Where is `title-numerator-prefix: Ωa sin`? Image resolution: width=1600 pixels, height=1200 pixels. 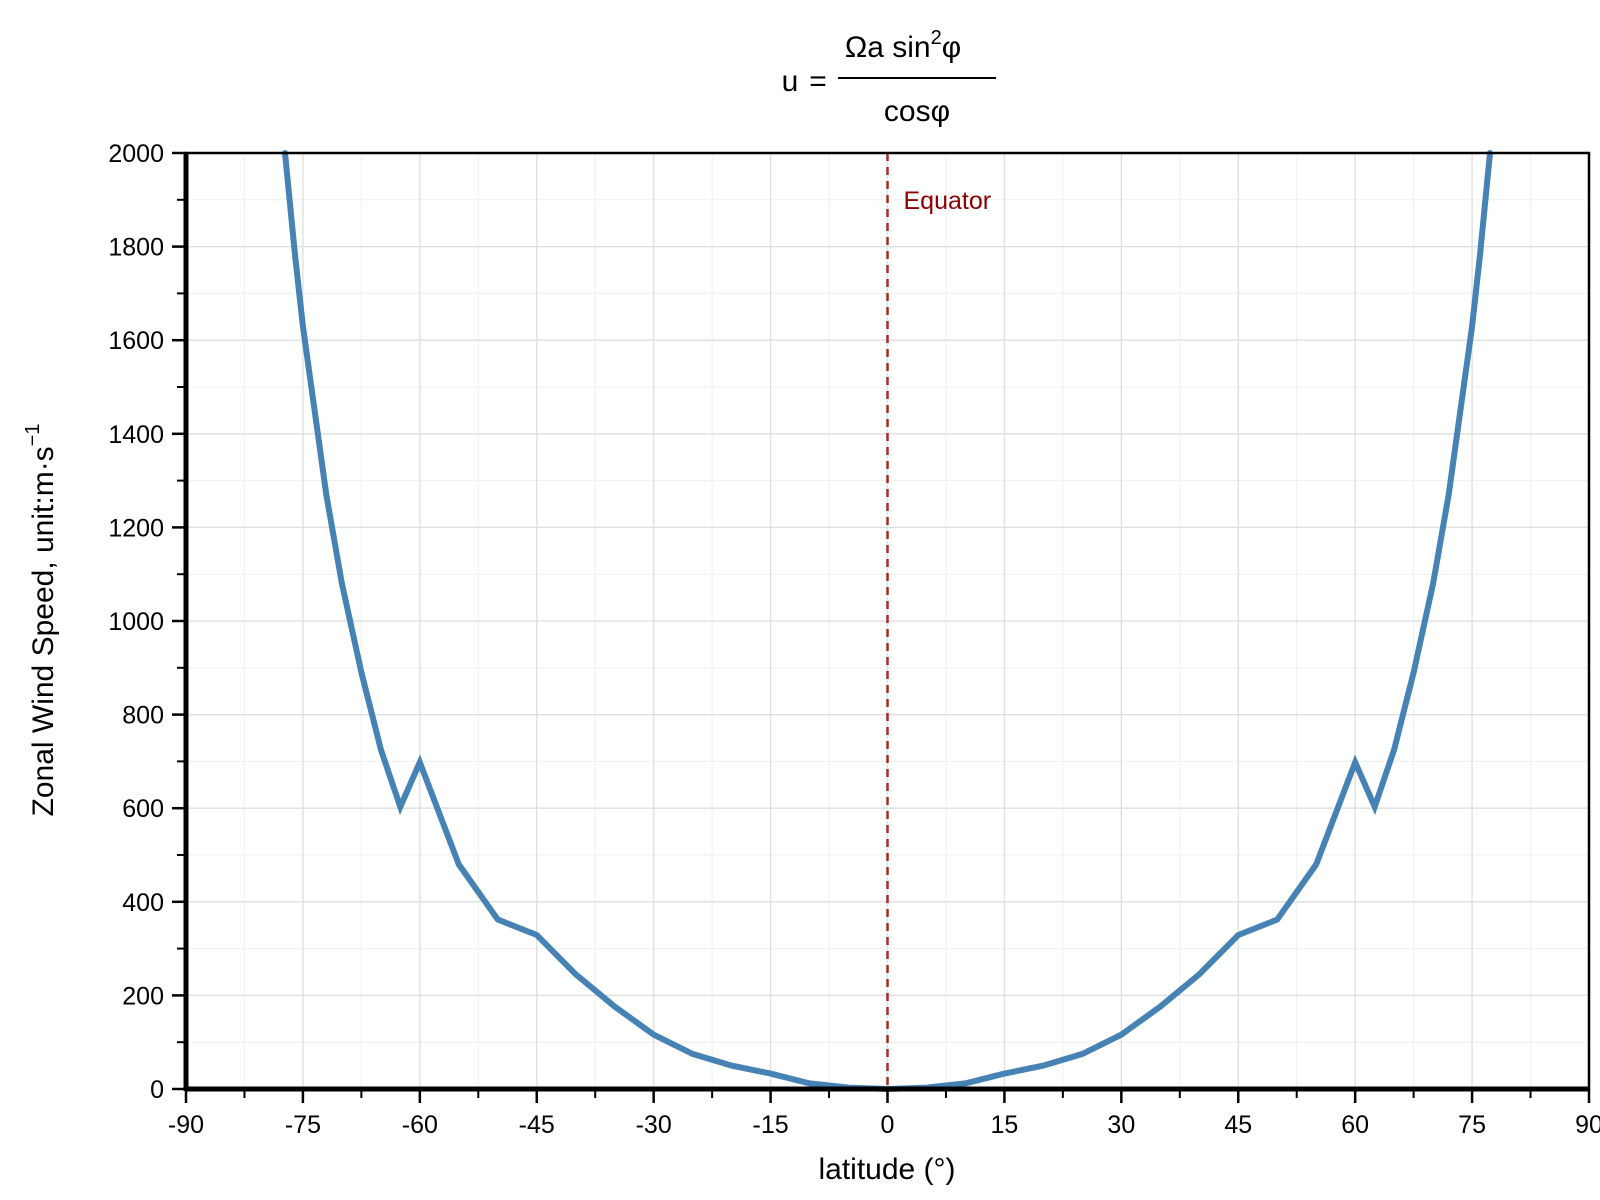
title-numerator-prefix: Ωa sin is located at coordinates (888, 47).